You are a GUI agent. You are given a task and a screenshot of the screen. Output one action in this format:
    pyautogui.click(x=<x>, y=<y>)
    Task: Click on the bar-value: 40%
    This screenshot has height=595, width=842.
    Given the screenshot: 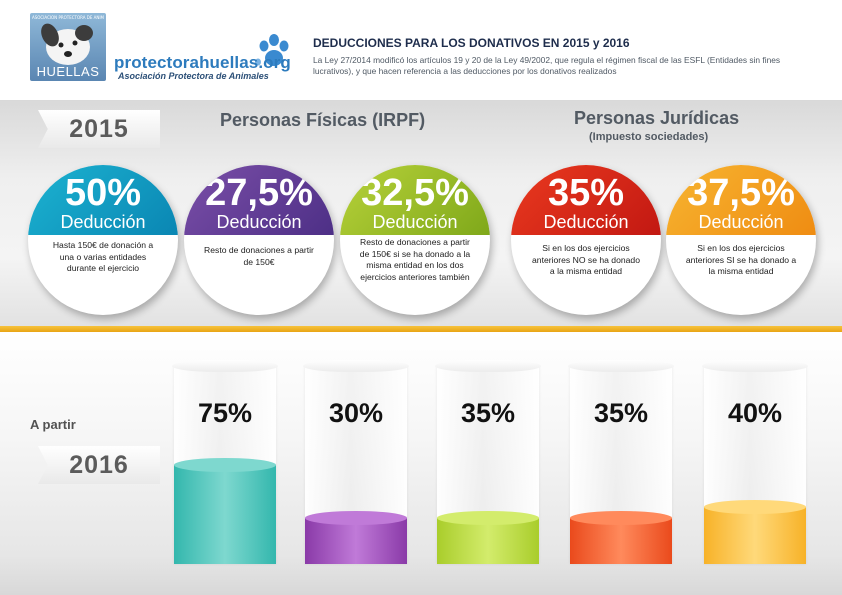 What is the action you would take?
    pyautogui.click(x=755, y=413)
    